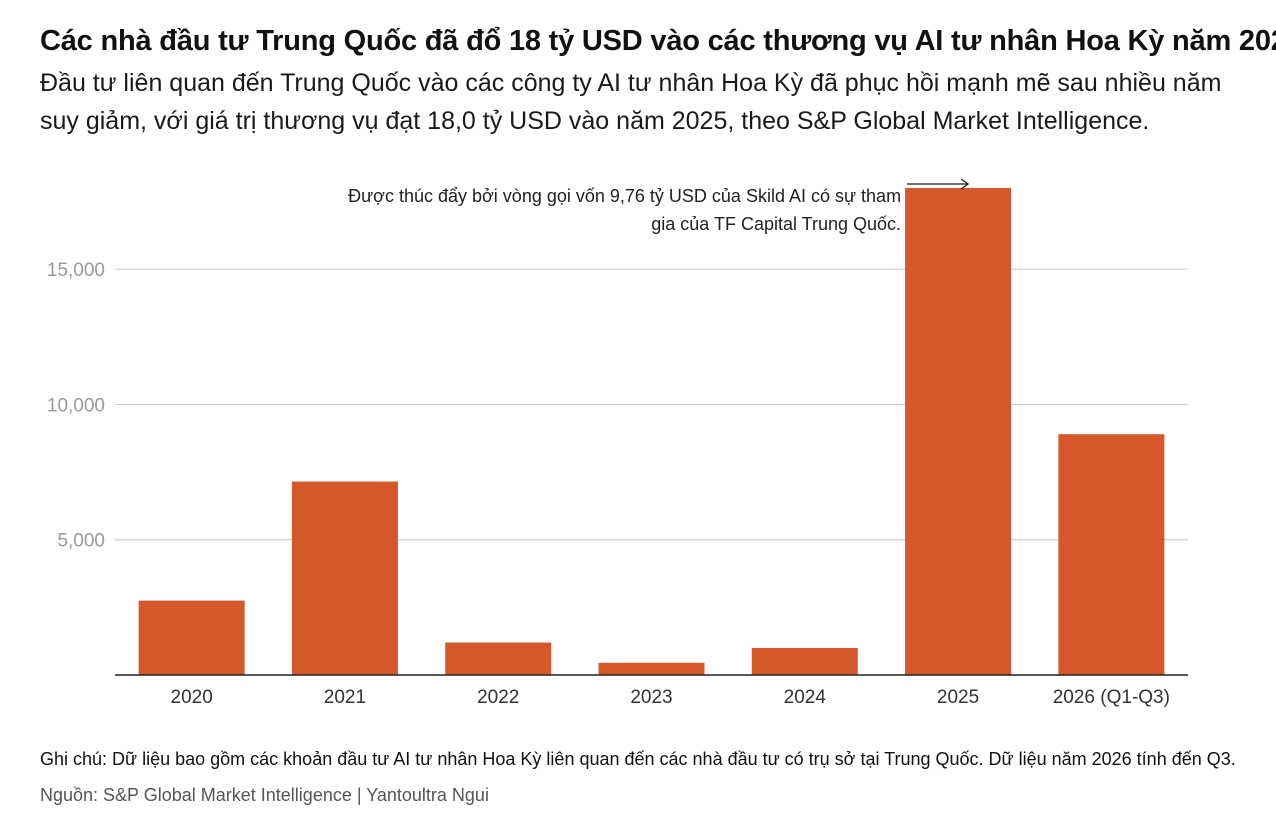 The width and height of the screenshot is (1276, 832). Describe the element at coordinates (776, 224) in the screenshot. I see `annotation-text: gia của TF Capital Trung Quốc.` at that location.